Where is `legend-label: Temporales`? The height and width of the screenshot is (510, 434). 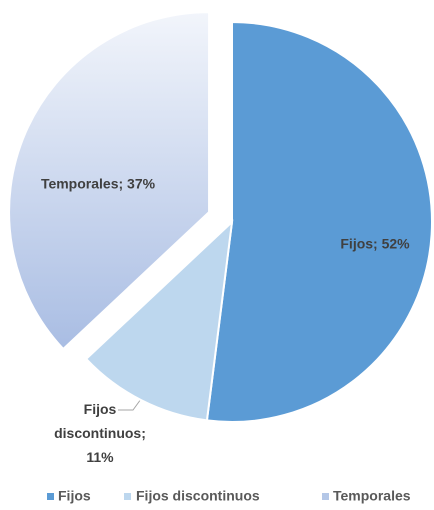
legend-label: Temporales is located at coordinates (372, 496).